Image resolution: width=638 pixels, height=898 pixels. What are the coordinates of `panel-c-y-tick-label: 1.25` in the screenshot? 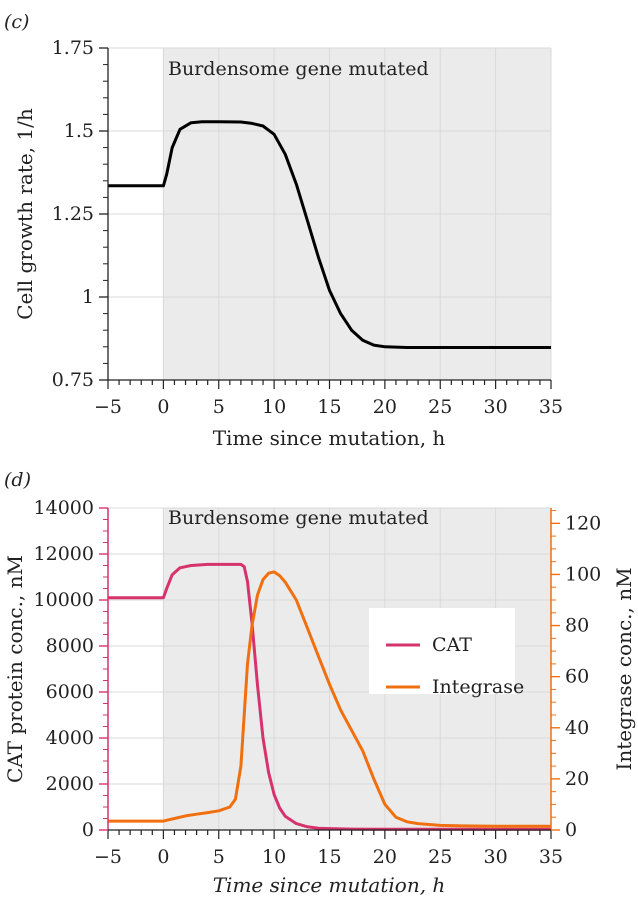 It's located at (73, 214).